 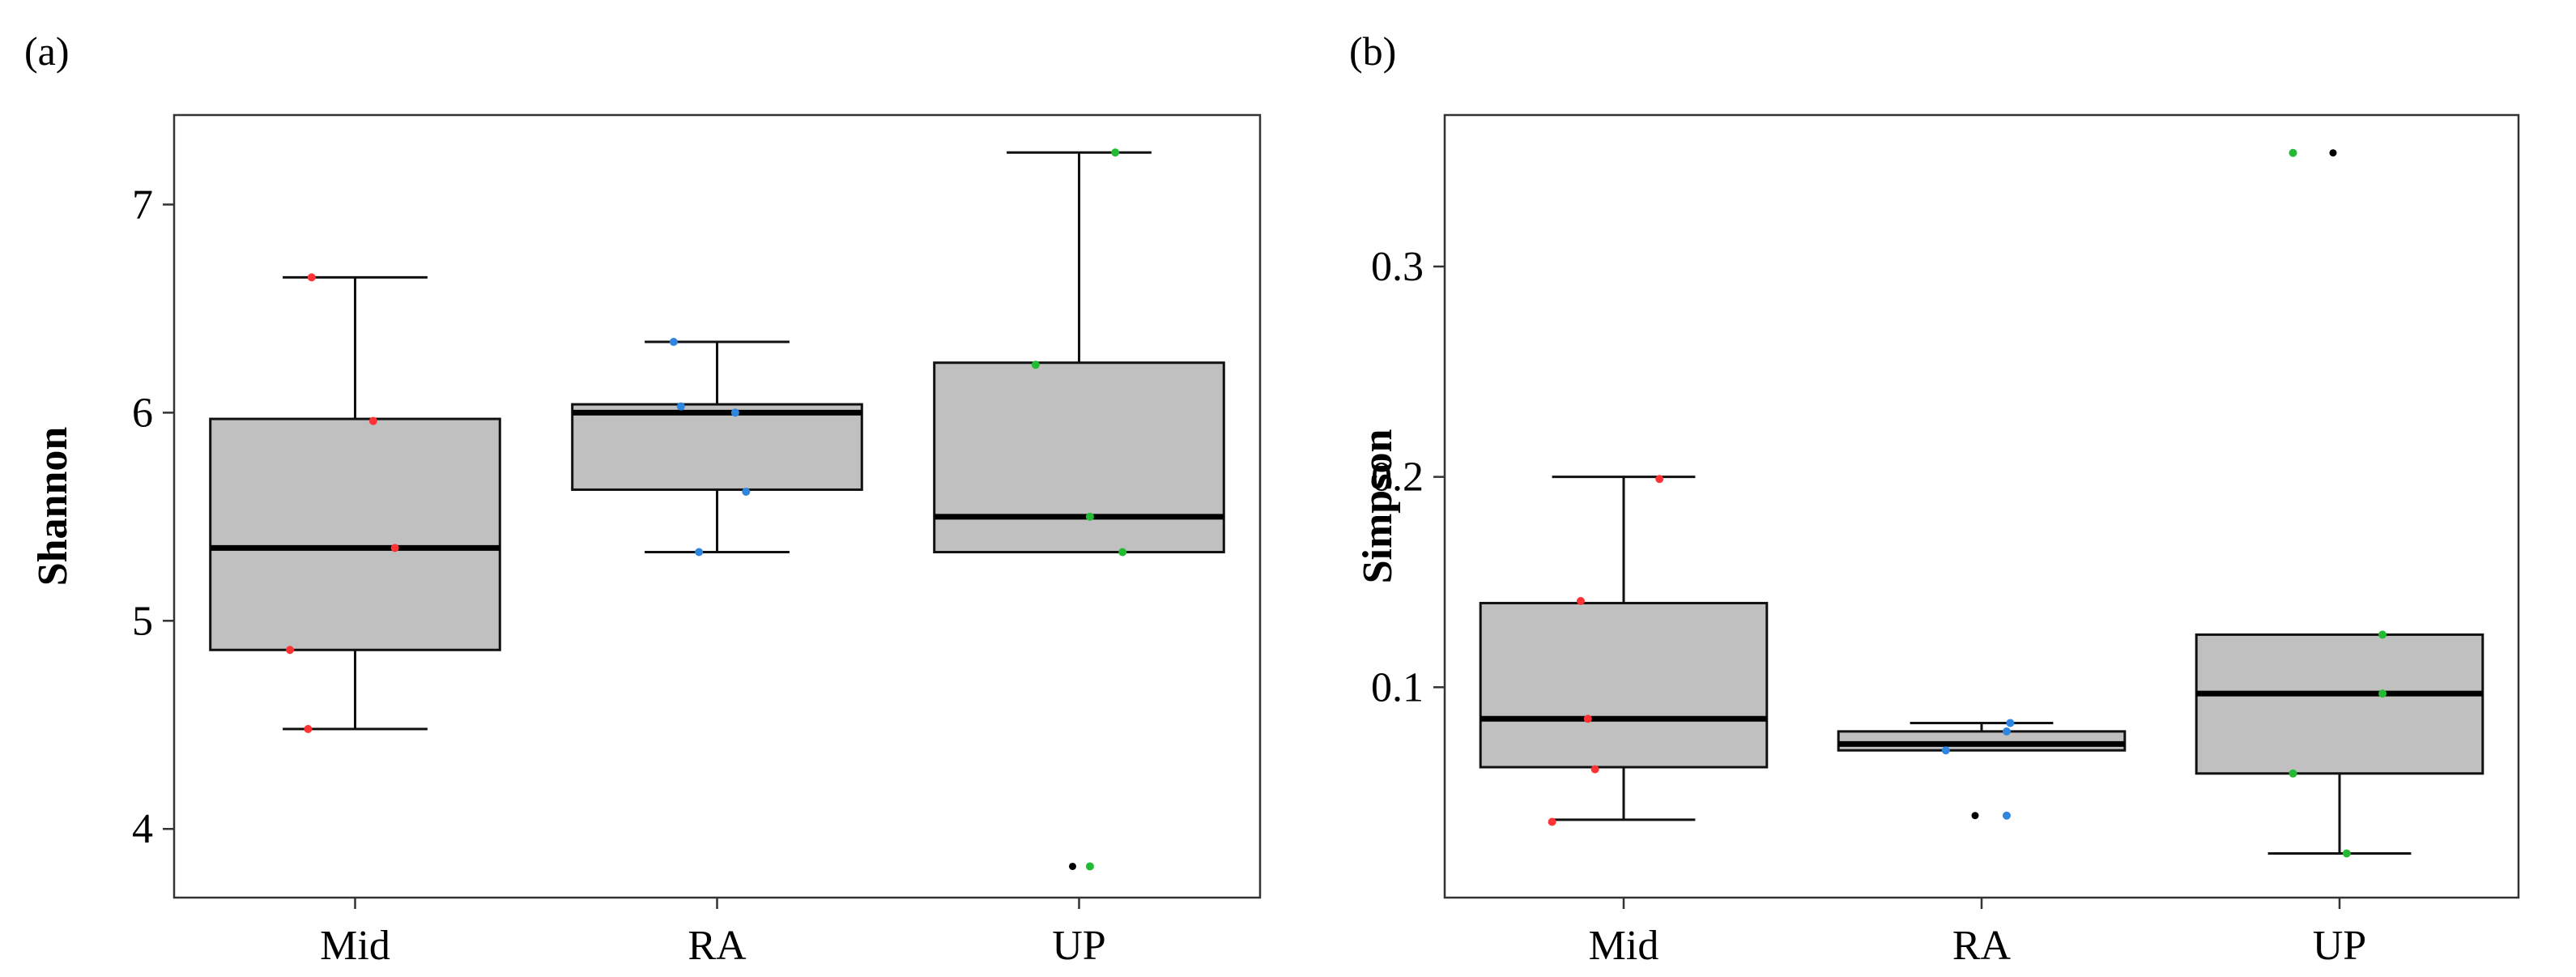 I want to click on y-tick-label: 0.3, so click(x=1397, y=267).